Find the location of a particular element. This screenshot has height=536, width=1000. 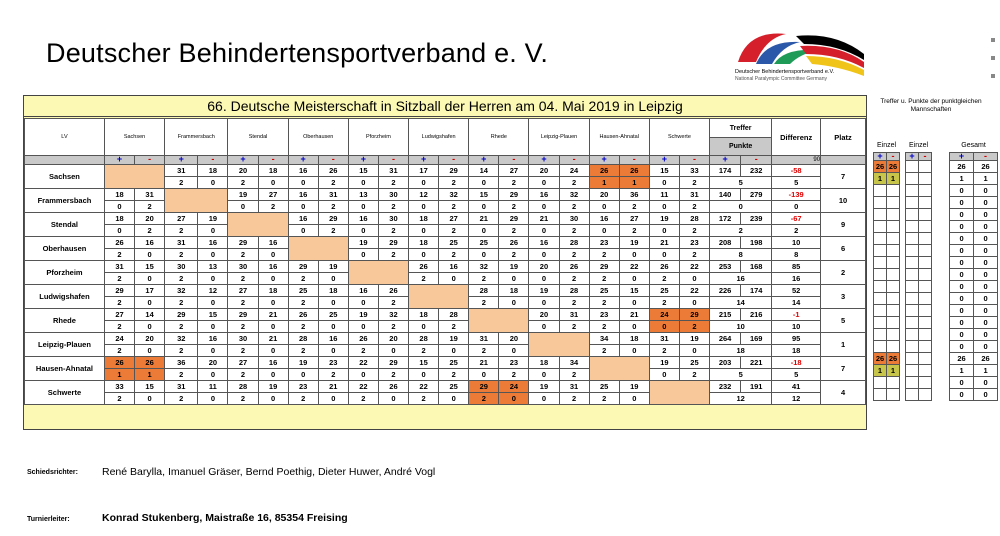

points-cell: 1 is located at coordinates (604, 182).